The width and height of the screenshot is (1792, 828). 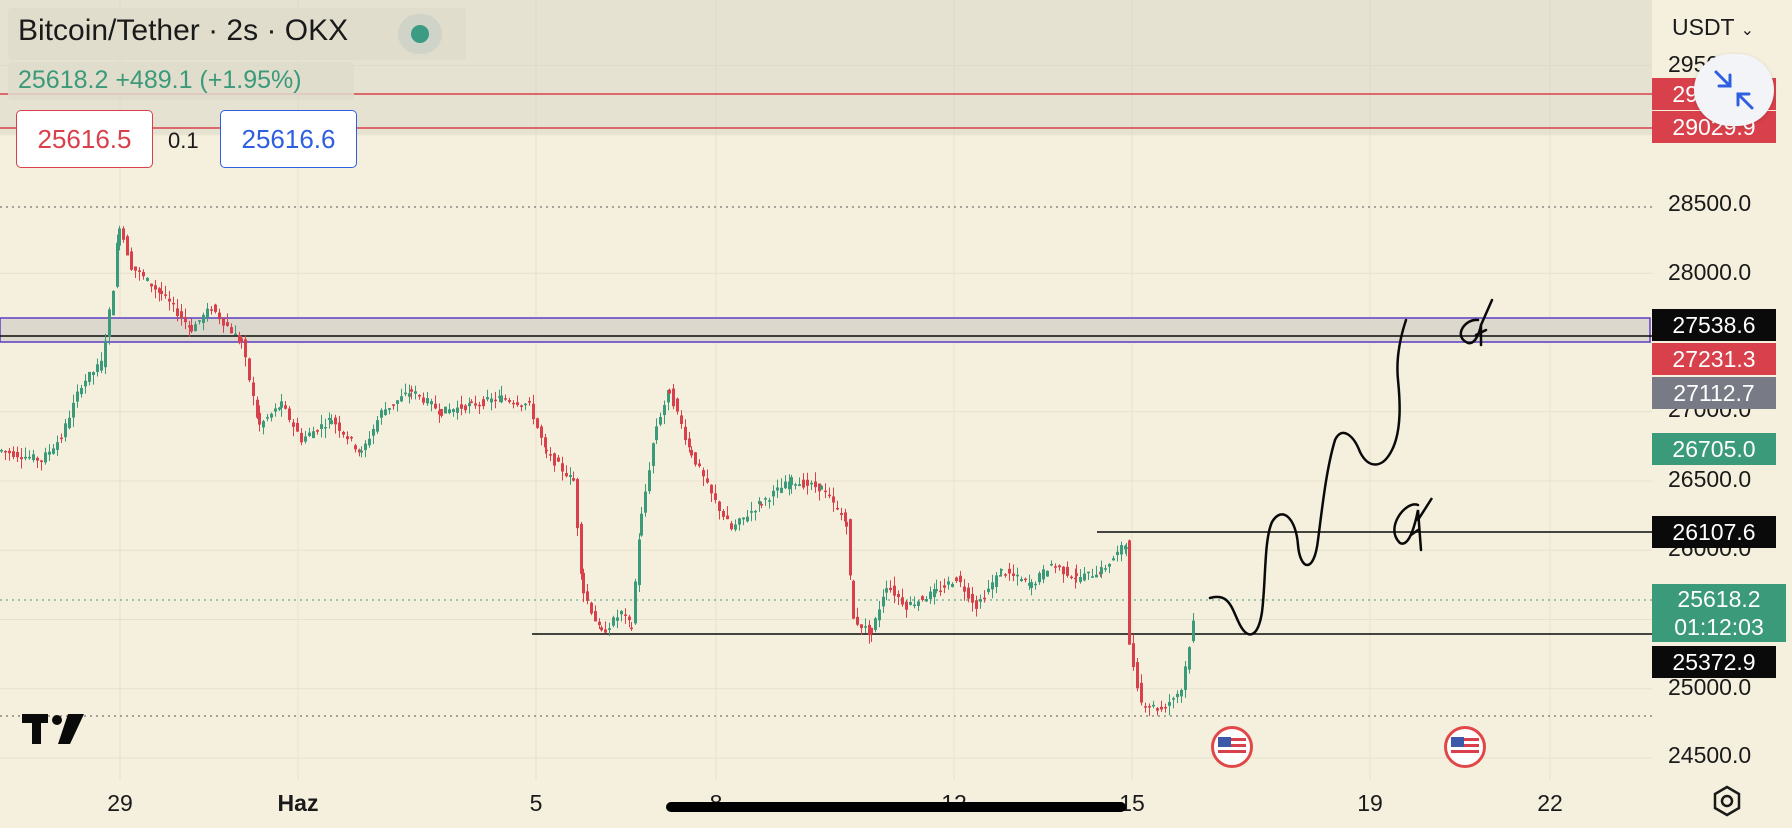 I want to click on us-flag-stripes, so click(x=1232, y=745).